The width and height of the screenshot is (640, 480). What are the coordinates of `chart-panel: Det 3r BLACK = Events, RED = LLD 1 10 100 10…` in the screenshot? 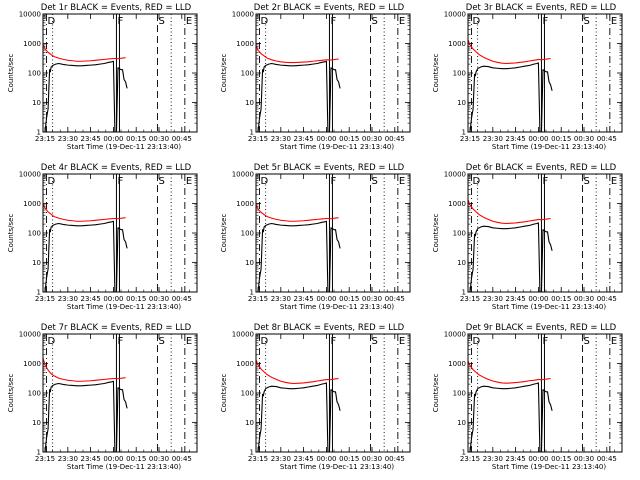 It's located at (527, 77).